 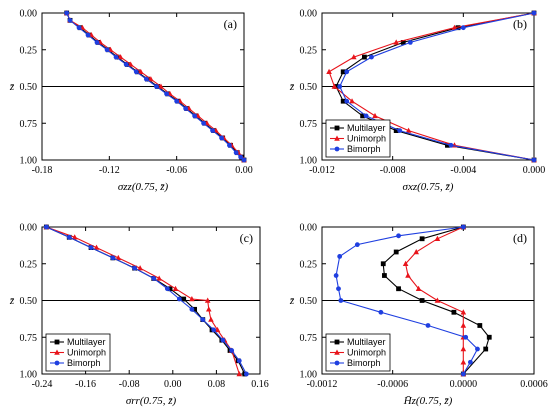 I want to click on x-tick-label: -0.008, so click(x=393, y=170).